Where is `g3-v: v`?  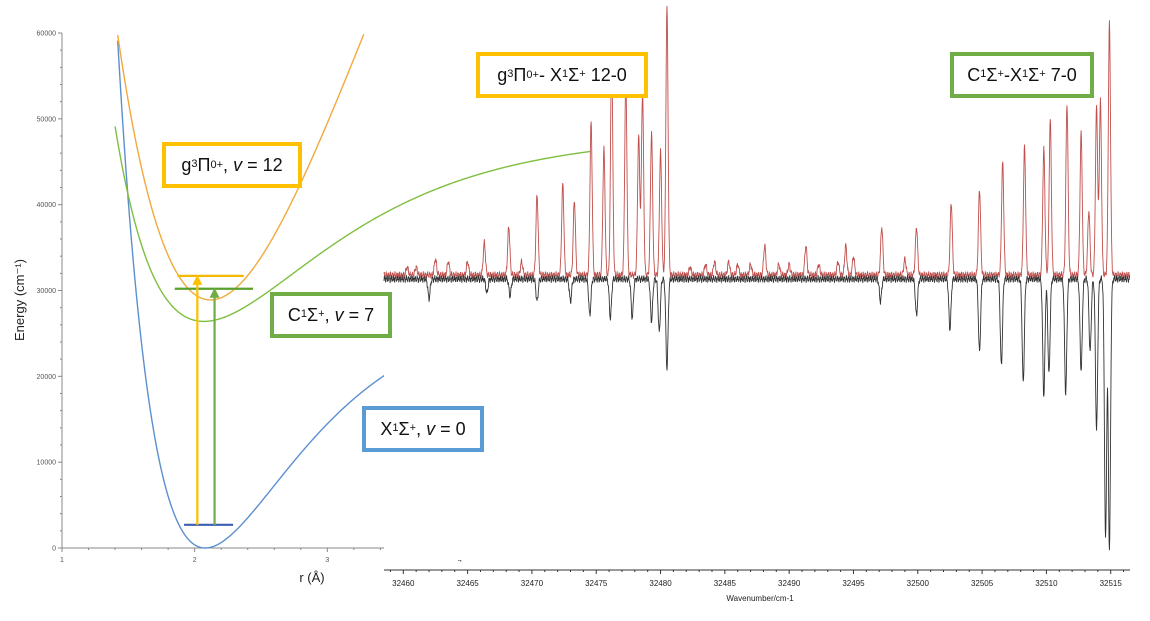 g3-v: v is located at coordinates (238, 164).